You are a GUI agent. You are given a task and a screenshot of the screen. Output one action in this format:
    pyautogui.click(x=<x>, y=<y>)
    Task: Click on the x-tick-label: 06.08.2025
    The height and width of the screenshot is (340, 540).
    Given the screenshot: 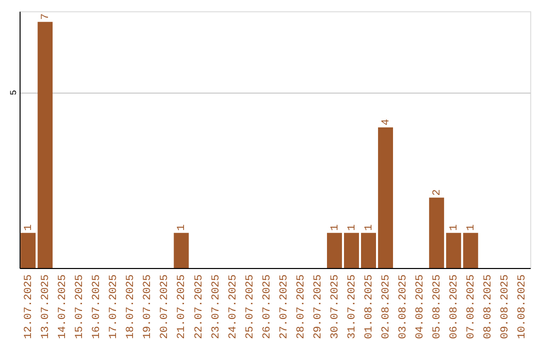 What is the action you would take?
    pyautogui.click(x=454, y=307)
    